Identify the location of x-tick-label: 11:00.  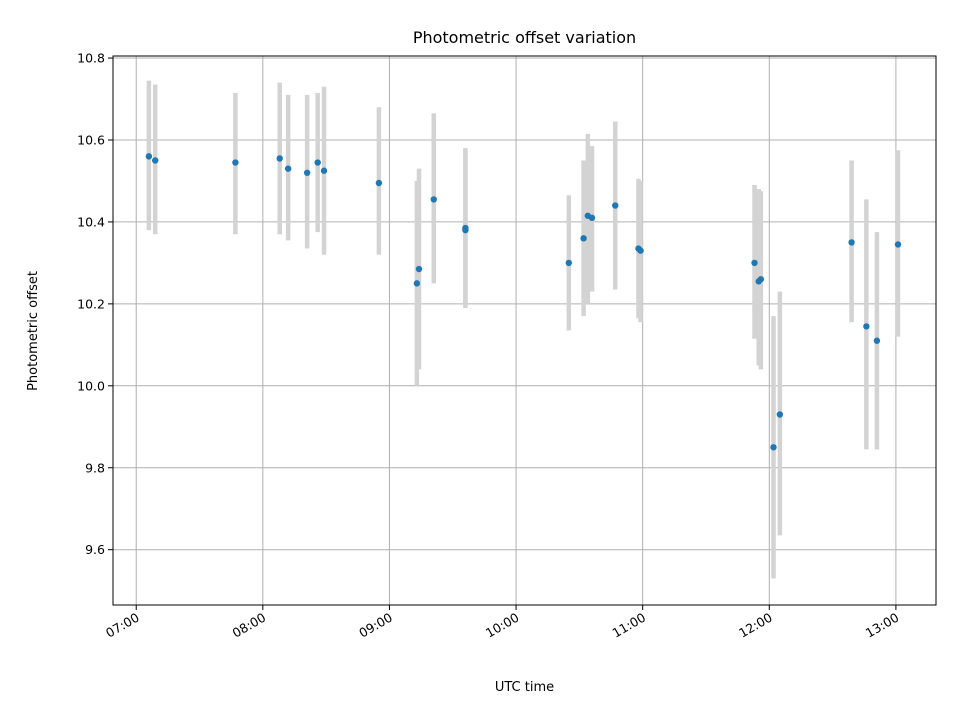
(628, 625).